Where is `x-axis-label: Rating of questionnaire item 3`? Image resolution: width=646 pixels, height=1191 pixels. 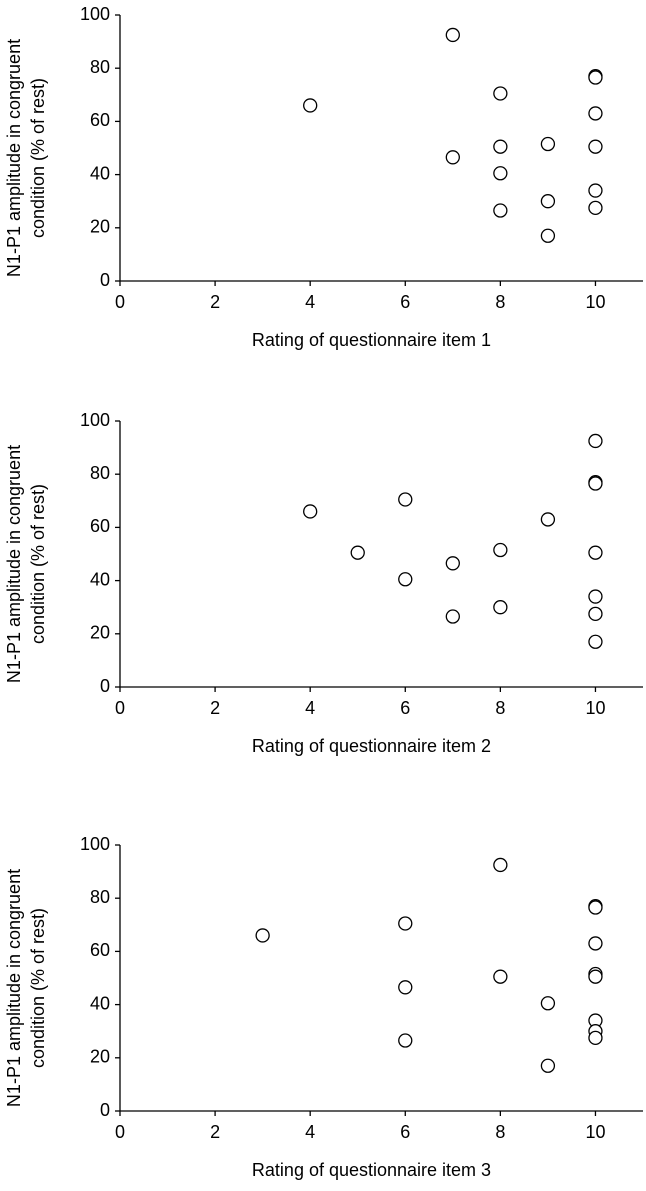 x-axis-label: Rating of questionnaire item 3 is located at coordinates (371, 1170).